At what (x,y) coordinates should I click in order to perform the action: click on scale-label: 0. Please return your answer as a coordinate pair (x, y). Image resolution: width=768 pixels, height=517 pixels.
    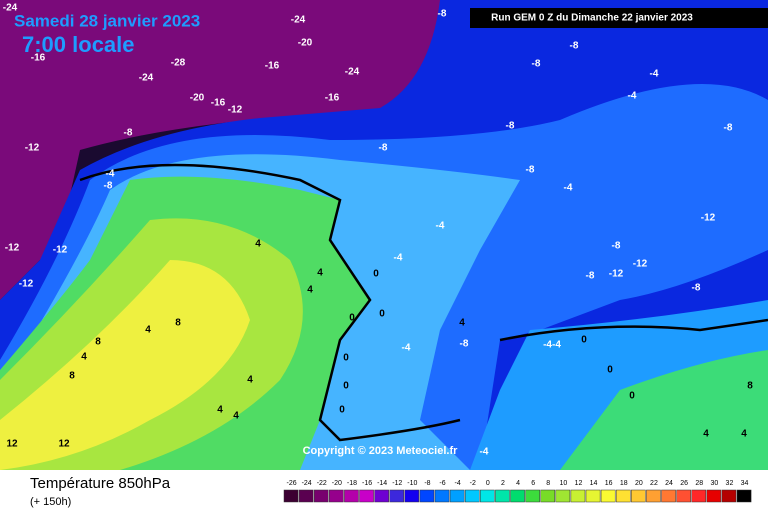
    Looking at the image, I should click on (488, 483).